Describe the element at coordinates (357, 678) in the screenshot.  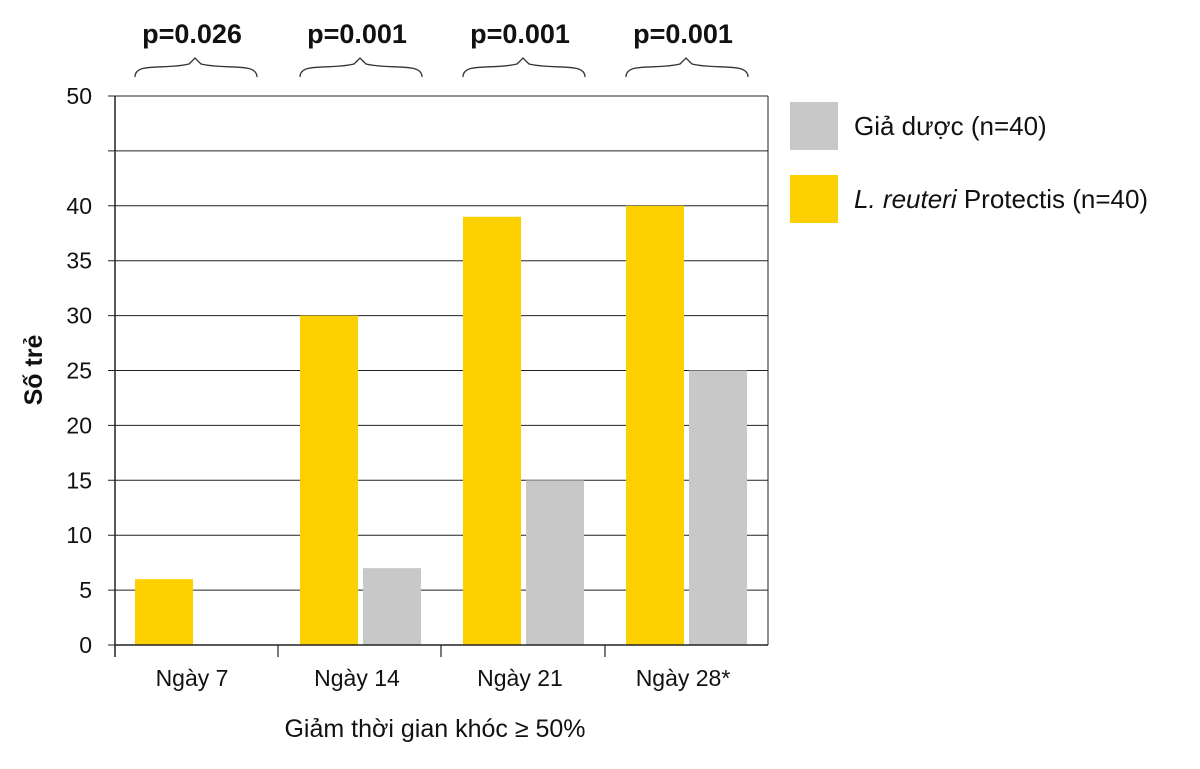
I see `x-category-label: Ngày 14` at that location.